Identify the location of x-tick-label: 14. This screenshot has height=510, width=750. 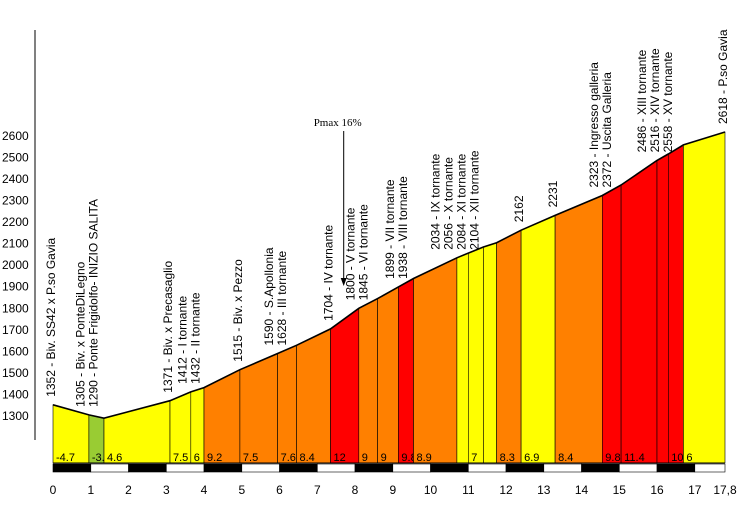
(582, 490).